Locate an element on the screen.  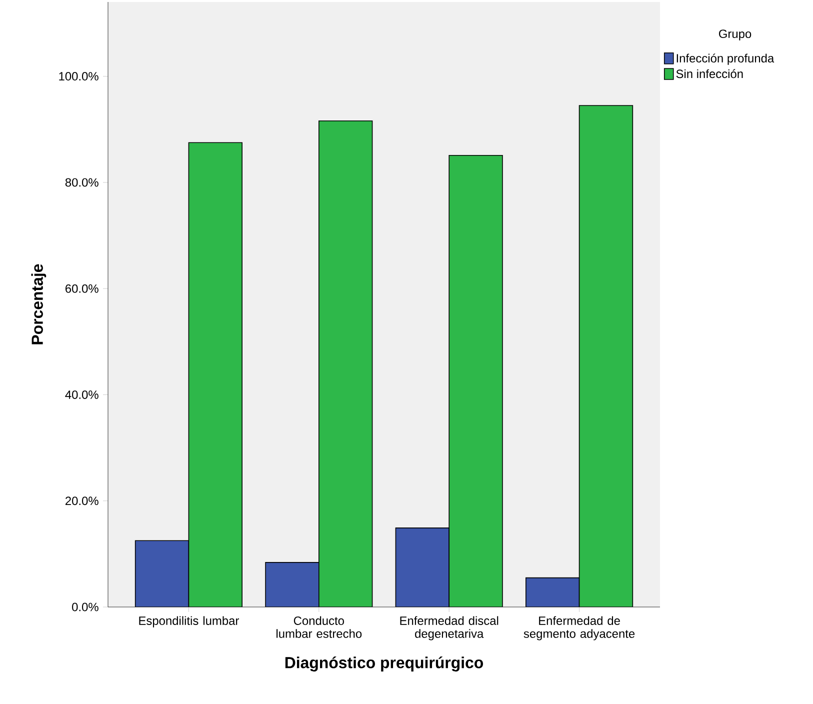
y-tick-label: 0.0% is located at coordinates (85, 607).